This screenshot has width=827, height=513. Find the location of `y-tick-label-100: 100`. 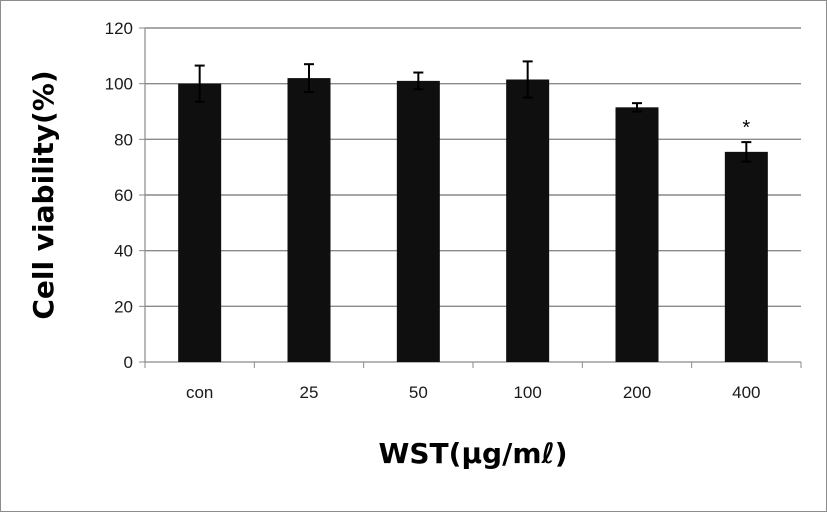

y-tick-label-100: 100 is located at coordinates (119, 84).